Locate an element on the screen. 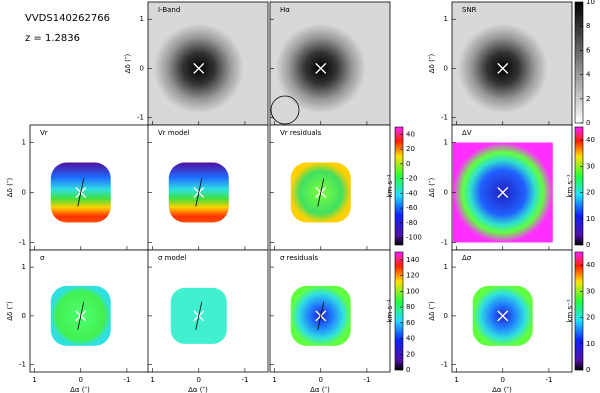 This screenshot has width=600, height=393. colorbar-tick-label: 2 is located at coordinates (588, 99).